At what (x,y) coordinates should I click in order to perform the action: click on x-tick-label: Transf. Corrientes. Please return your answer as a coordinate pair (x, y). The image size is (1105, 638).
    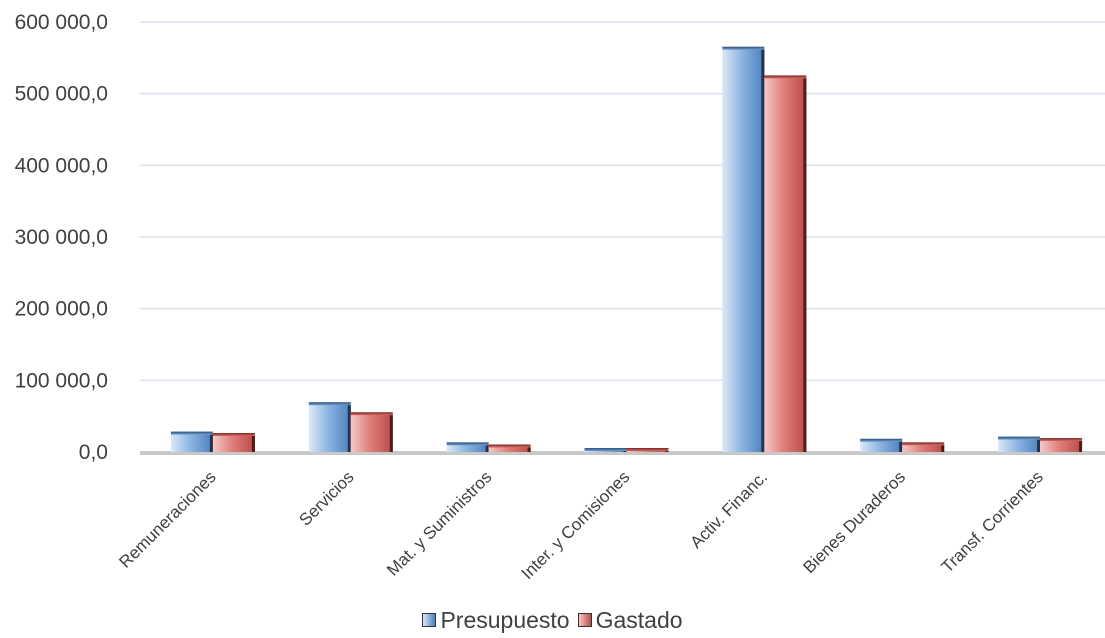
    Looking at the image, I should click on (992, 521).